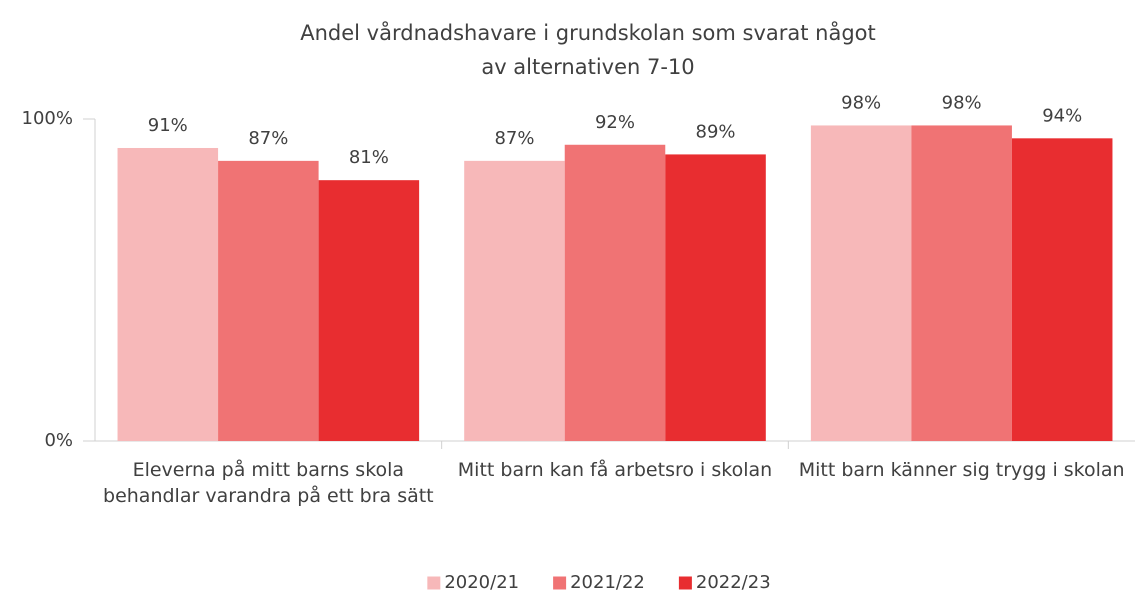 The height and width of the screenshot is (595, 1146). Describe the element at coordinates (961, 470) in the screenshot. I see `x-tick-label: Mitt barn känner sig trygg i skolan` at that location.